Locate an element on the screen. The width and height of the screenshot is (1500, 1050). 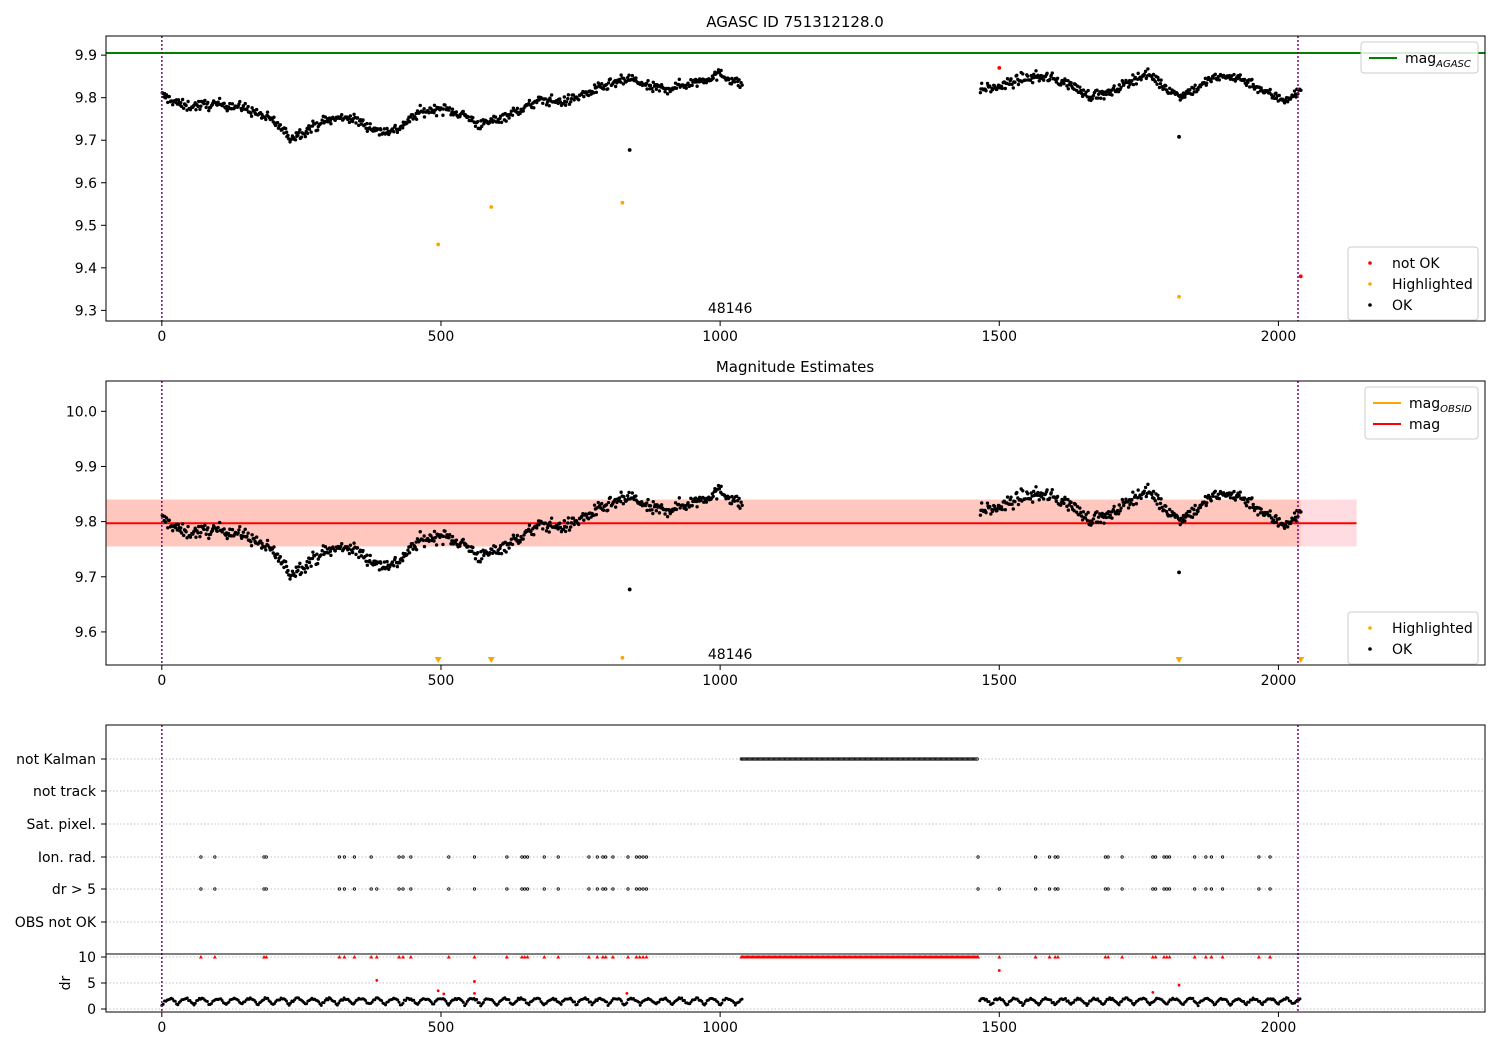
y-tick-label: 9.9 is located at coordinates (86, 56).